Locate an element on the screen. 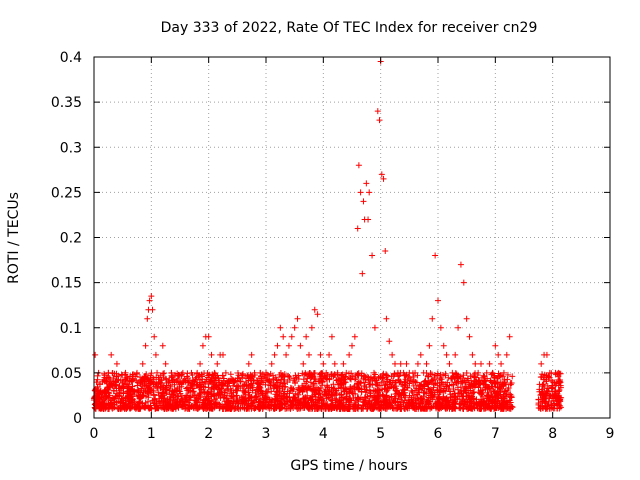 The image size is (640, 480). x-tick-label: 3 is located at coordinates (266, 434).